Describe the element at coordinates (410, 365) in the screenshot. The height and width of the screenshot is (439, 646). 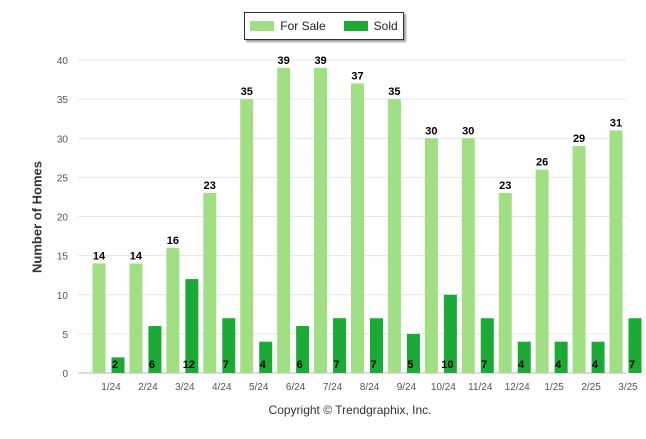
I see `data-label-sold: 5` at that location.